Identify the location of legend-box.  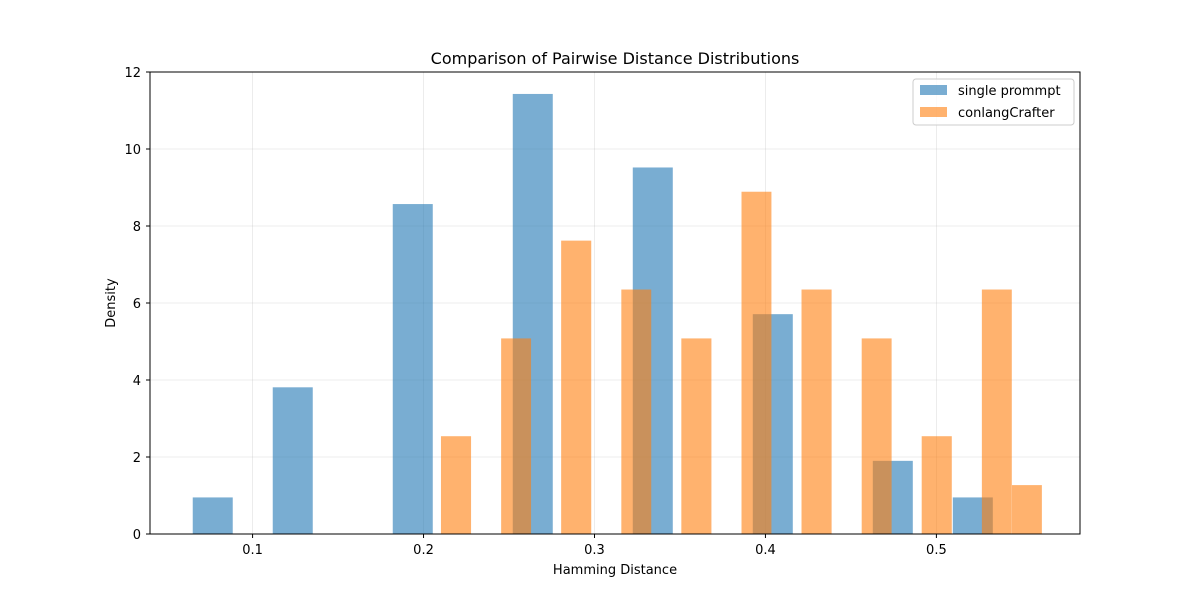
(993, 102).